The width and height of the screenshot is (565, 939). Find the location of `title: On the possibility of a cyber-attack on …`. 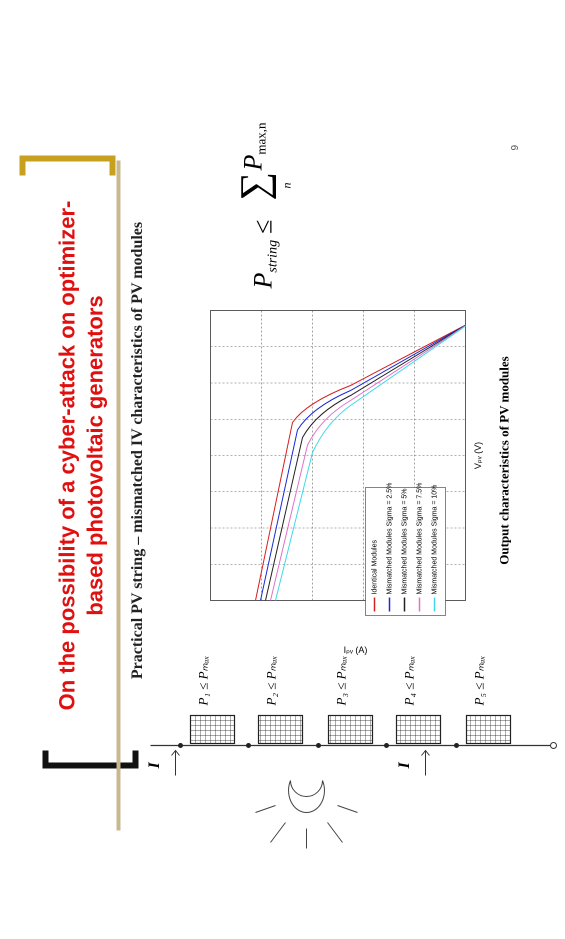

title: On the possibility of a cyber-attack on … is located at coordinates (66, 455).